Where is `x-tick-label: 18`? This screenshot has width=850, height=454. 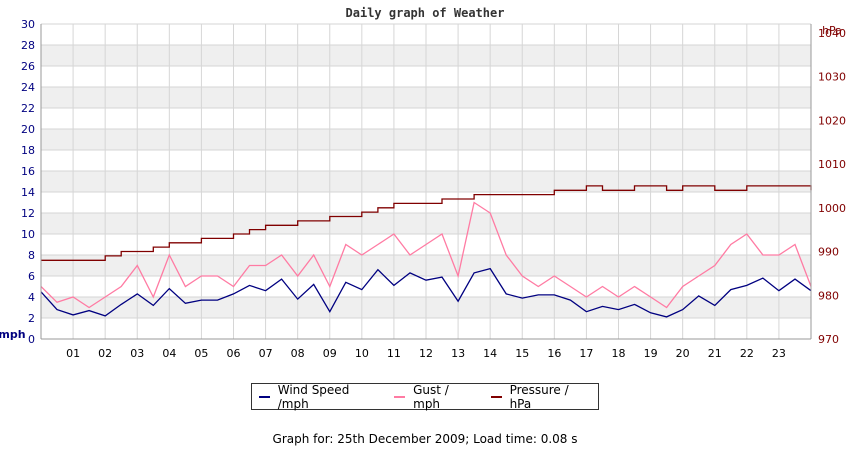
x-tick-label: 18 is located at coordinates (619, 353).